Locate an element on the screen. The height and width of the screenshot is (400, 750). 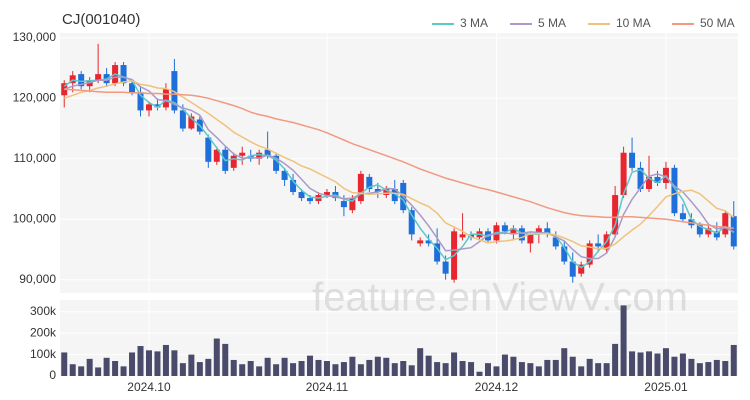
y-tick-label: 120,000 is located at coordinates (35, 97).